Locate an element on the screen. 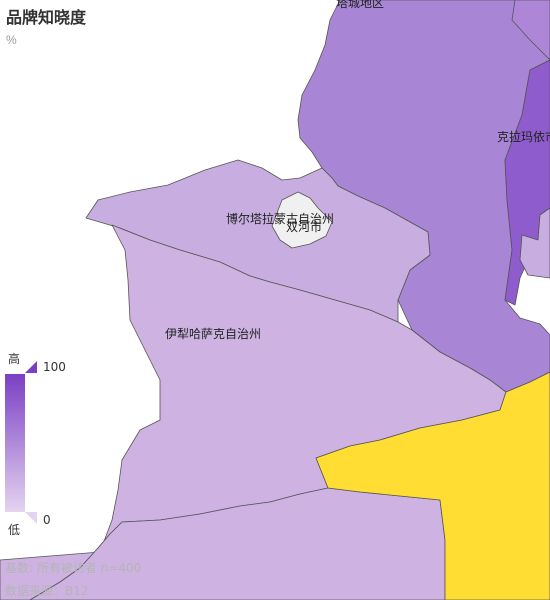  legend-min-value: 0 is located at coordinates (47, 520).